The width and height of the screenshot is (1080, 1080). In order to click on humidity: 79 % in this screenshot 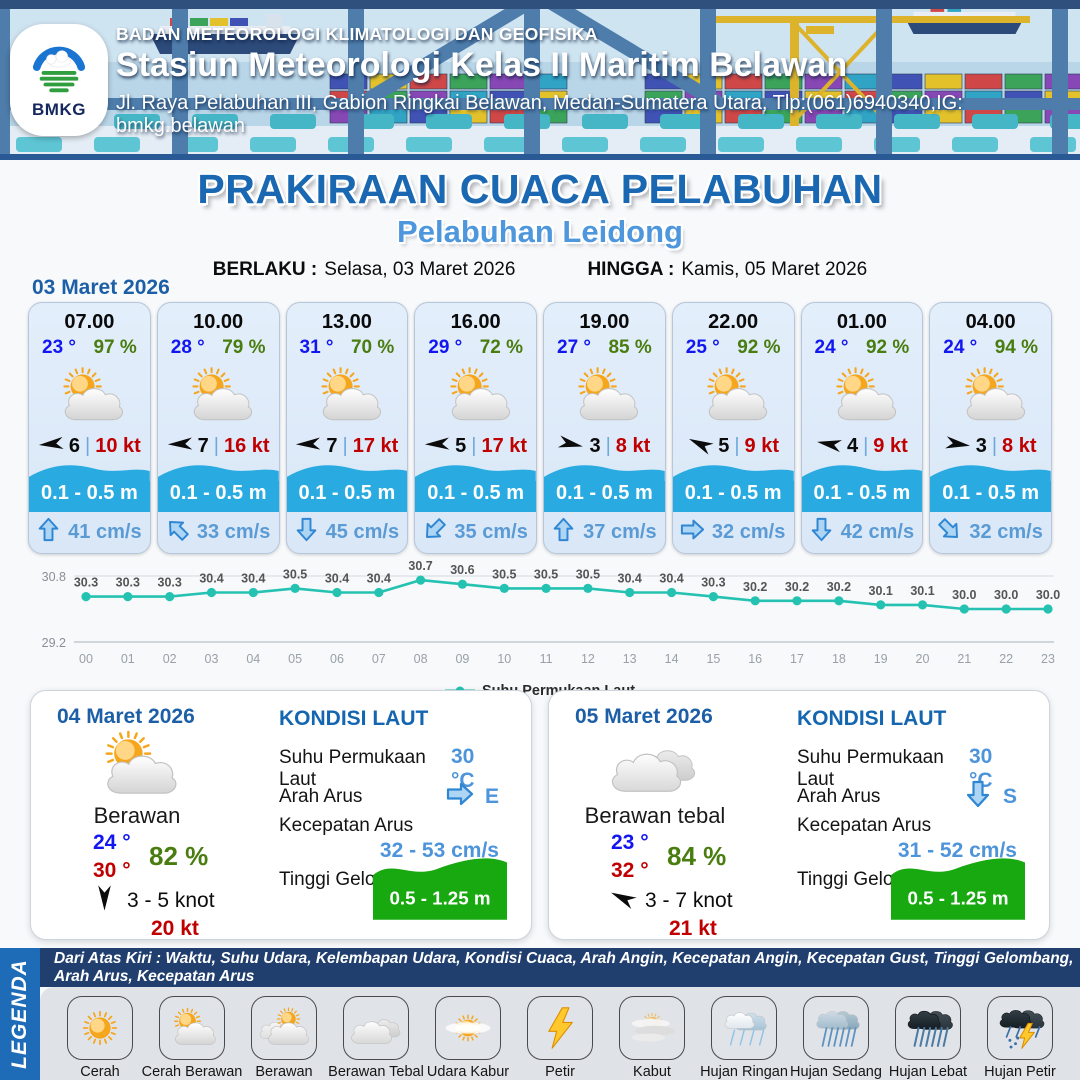, I will do `click(244, 347)`.